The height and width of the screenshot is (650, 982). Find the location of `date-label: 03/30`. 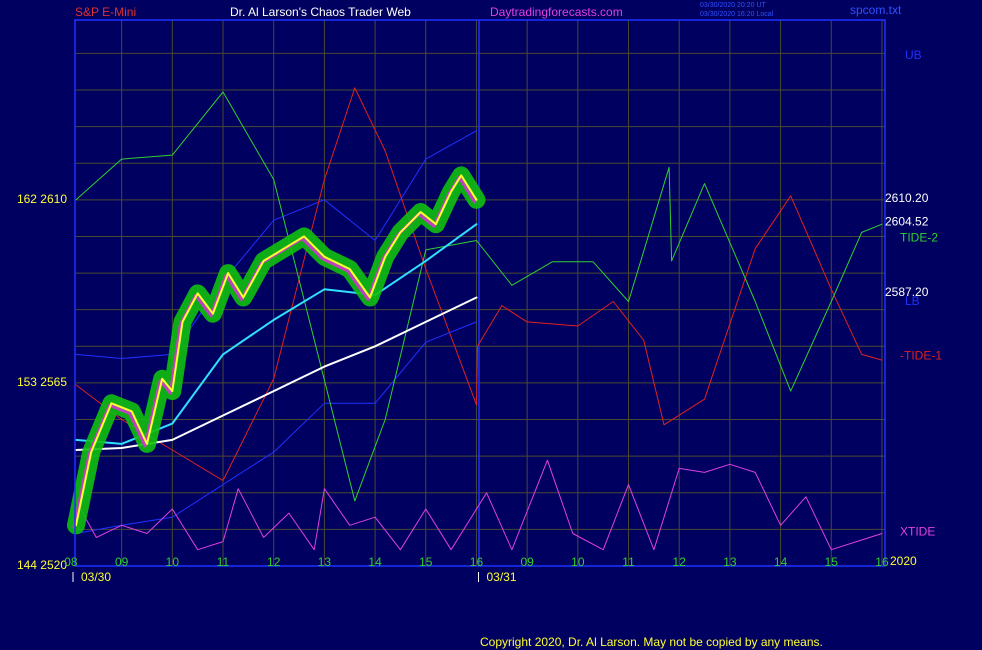

date-label: 03/30 is located at coordinates (96, 577).